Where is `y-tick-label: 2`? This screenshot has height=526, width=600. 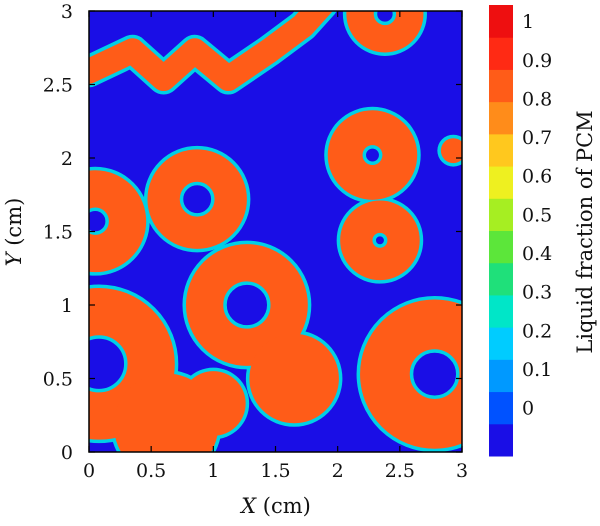 y-tick-label: 2 is located at coordinates (67, 159).